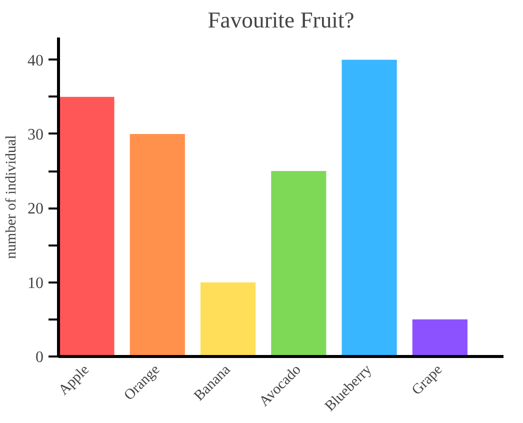  I want to click on y-tick-label: 30, so click(36, 135).